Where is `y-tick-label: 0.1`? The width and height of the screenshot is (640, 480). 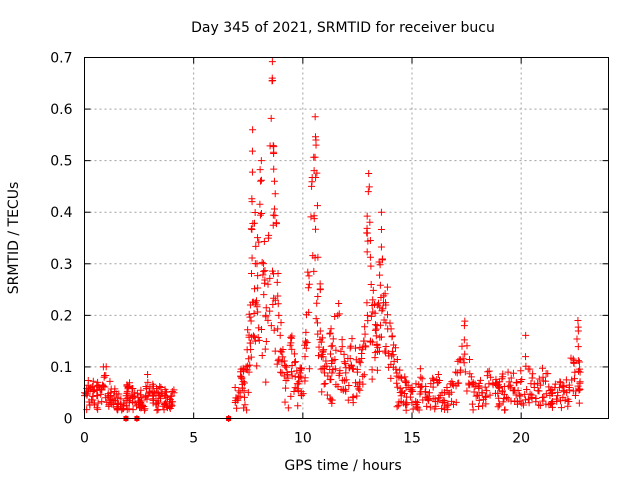 y-tick-label: 0.1 is located at coordinates (61, 368).